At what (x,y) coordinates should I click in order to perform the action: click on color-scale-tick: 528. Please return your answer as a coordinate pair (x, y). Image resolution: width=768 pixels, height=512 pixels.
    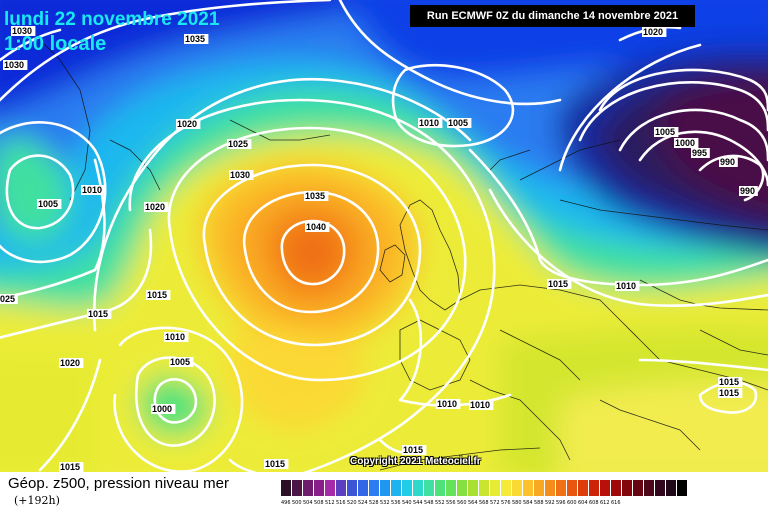
    Looking at the image, I should click on (374, 503).